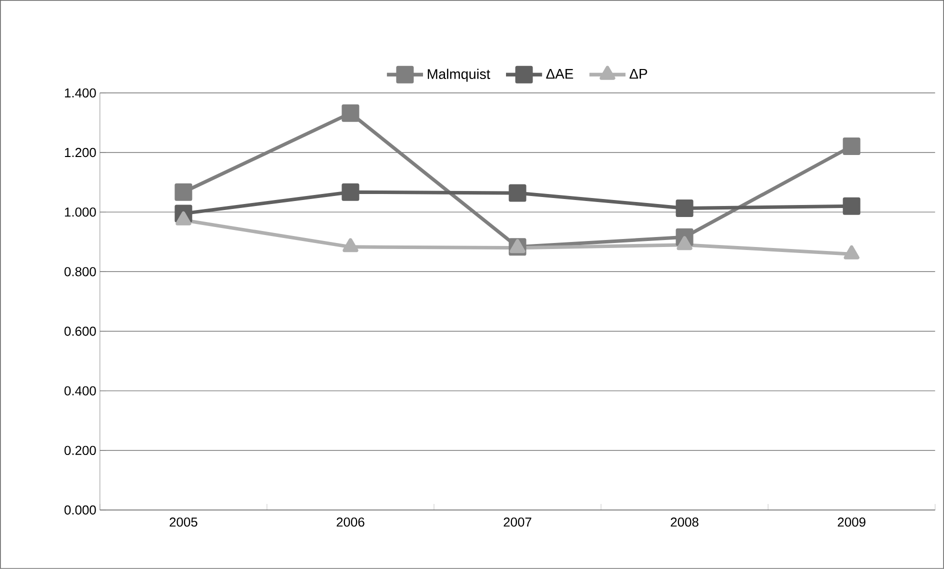  Describe the element at coordinates (560, 74) in the screenshot. I see `legend-label: ΔAE` at that location.